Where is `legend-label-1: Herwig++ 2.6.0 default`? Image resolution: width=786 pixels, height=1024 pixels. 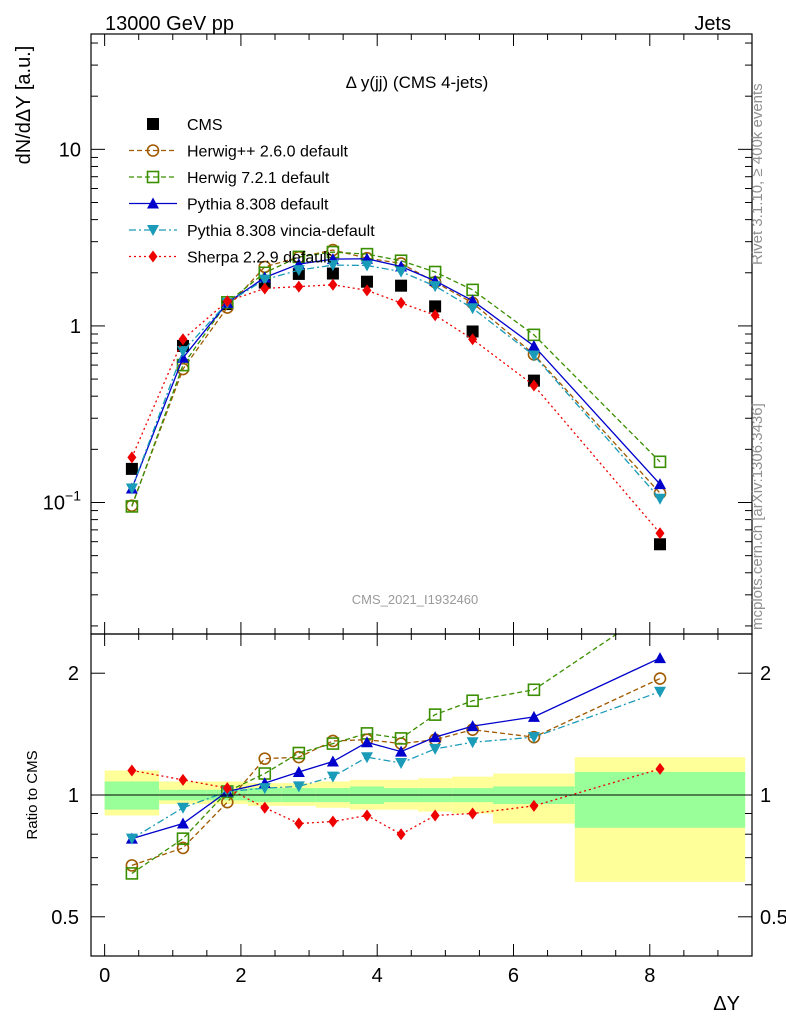 legend-label-1: Herwig++ 2.6.0 default is located at coordinates (268, 152).